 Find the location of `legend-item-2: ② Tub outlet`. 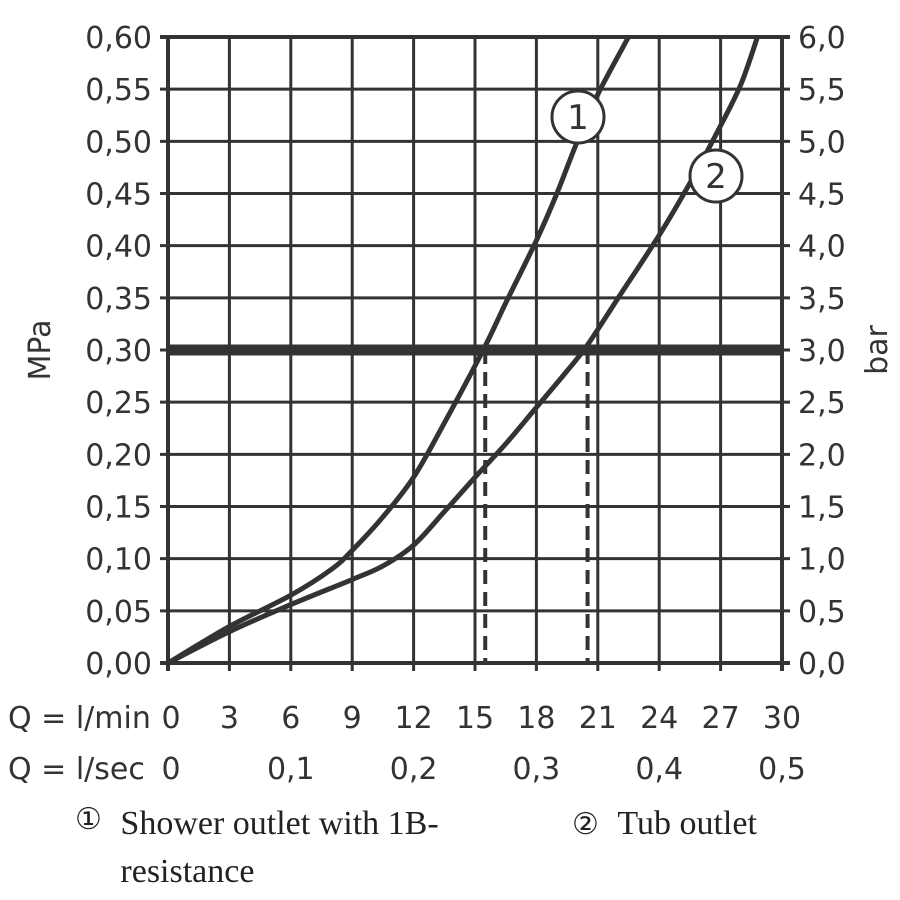

legend-item-2: ② Tub outlet is located at coordinates (664, 824).